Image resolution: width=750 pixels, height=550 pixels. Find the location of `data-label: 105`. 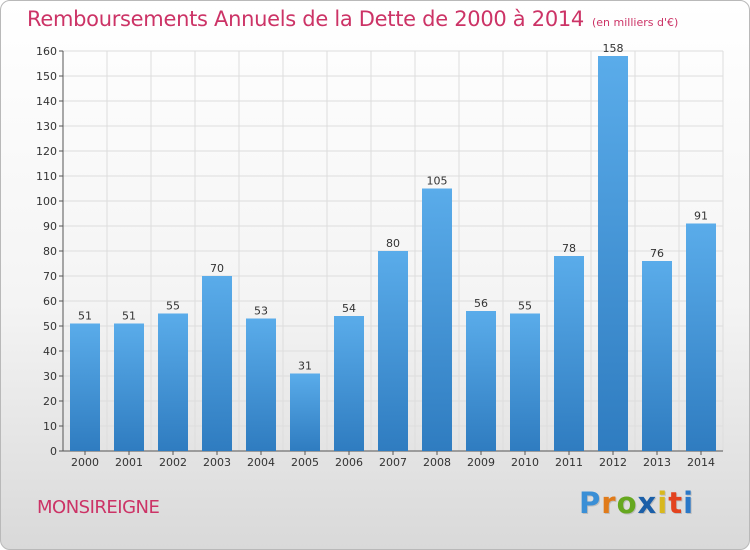

data-label: 105 is located at coordinates (437, 181).